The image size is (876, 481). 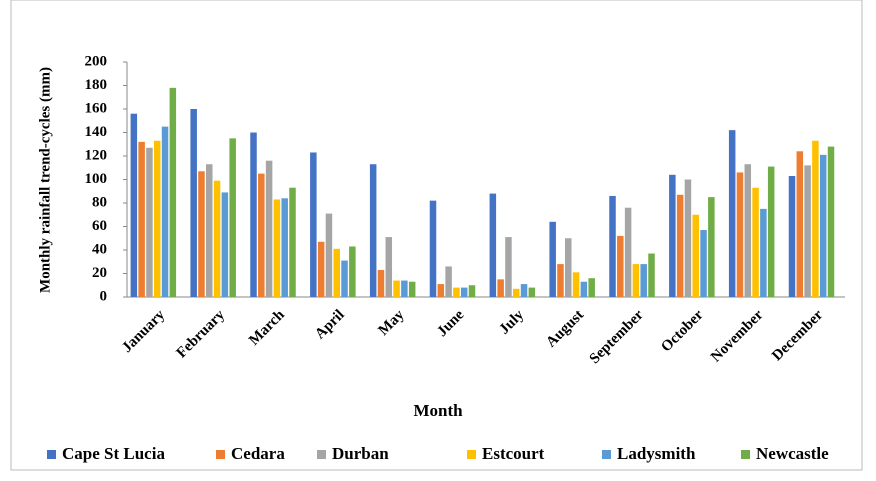 I want to click on x-tick-label: December, so click(x=797, y=335).